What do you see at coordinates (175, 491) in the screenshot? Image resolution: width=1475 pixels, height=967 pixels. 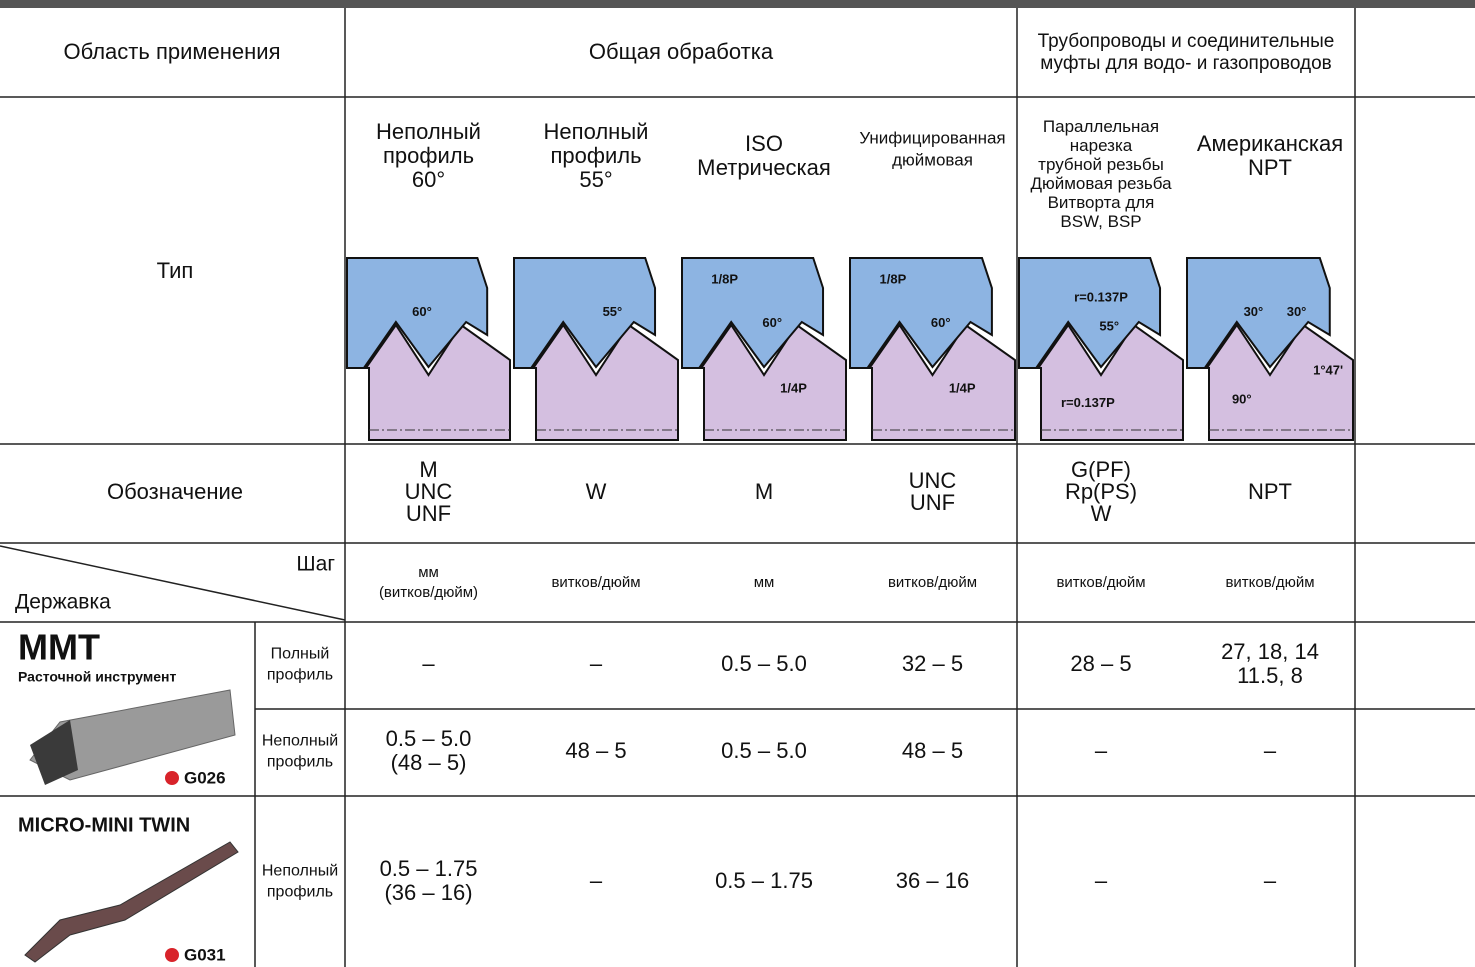 I see `row-label: Обозначение` at bounding box center [175, 491].